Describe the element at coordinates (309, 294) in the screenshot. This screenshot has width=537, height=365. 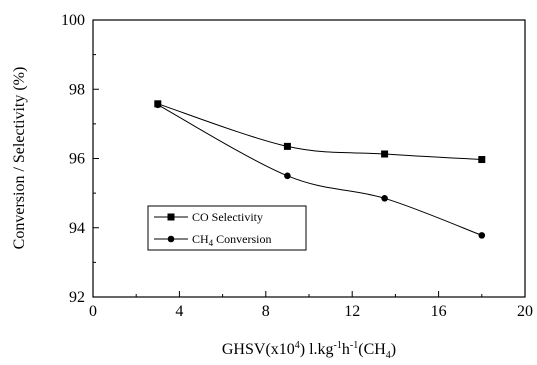
I see `x-axis-ticks` at that location.